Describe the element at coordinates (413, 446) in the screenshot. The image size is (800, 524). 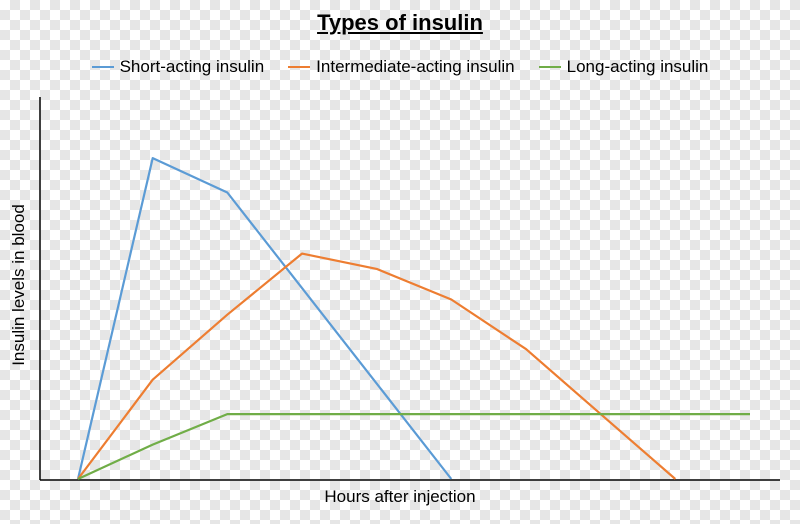
I see `series-line-long-acting-insulin` at that location.